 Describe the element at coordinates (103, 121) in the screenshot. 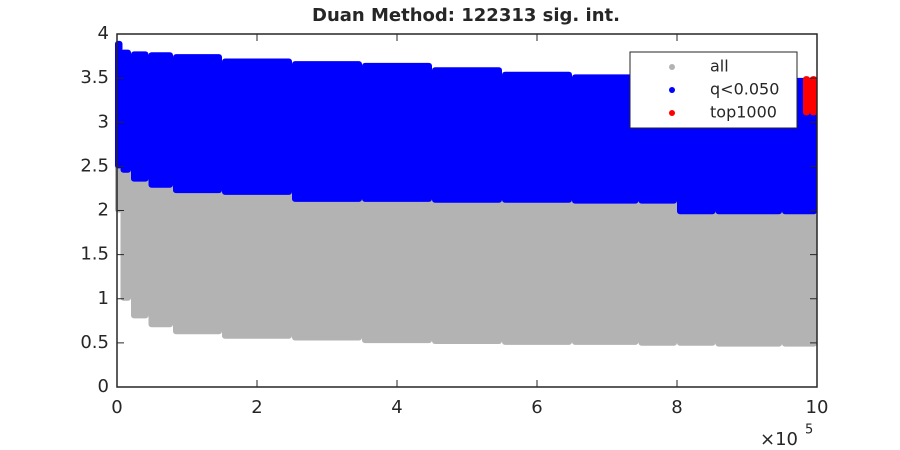

I see `y-tick-label: 3` at that location.